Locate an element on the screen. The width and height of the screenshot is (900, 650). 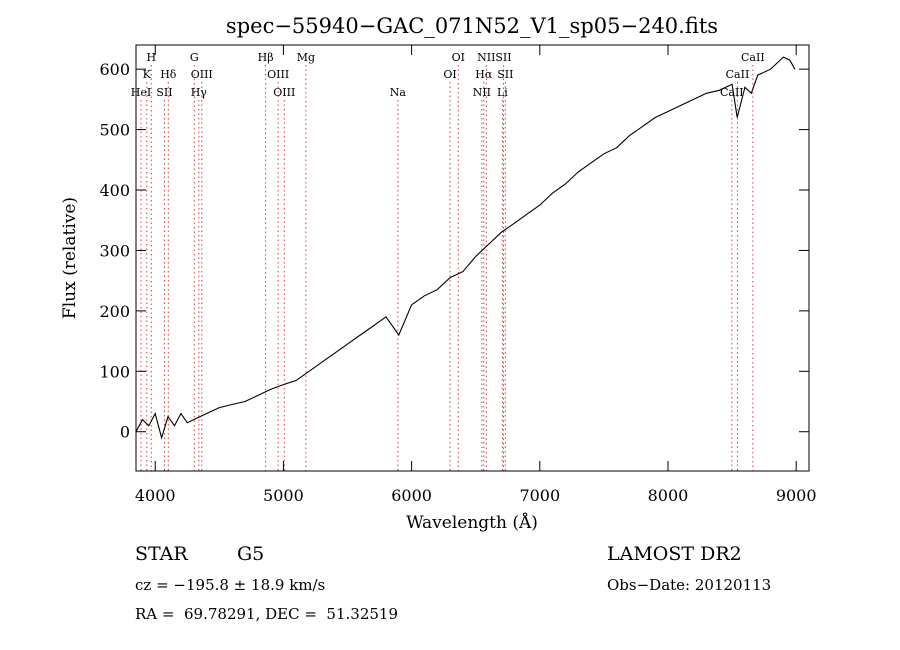
spectral-line-label: K is located at coordinates (147, 74).